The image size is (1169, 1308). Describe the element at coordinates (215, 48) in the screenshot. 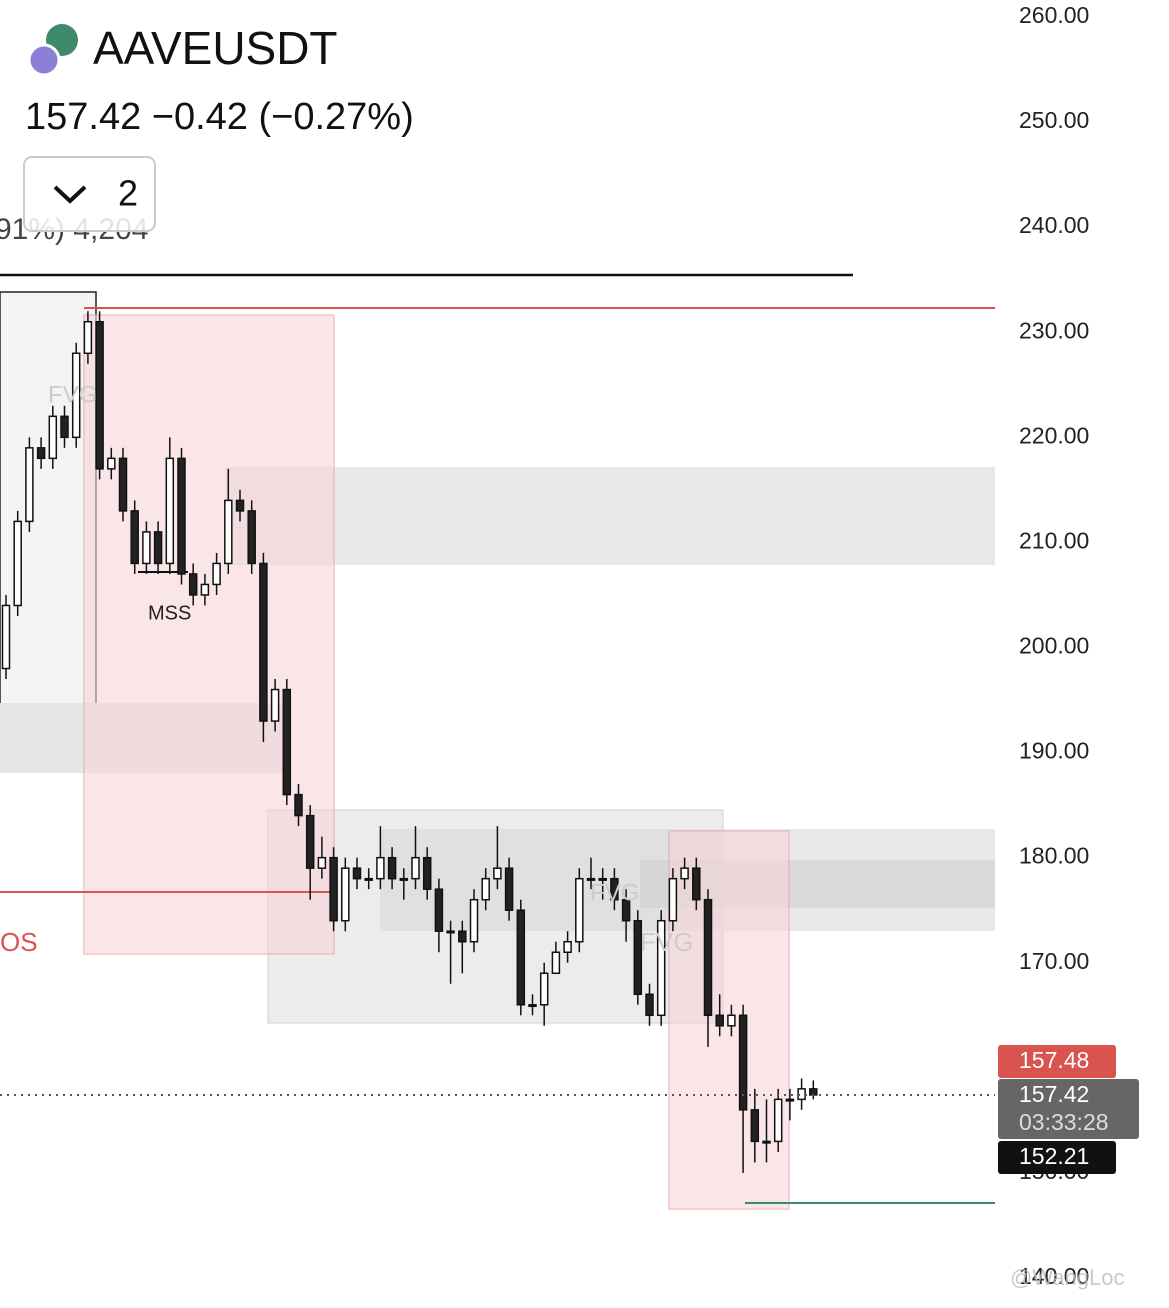

I see `chart-title: AAVEUSDT` at that location.